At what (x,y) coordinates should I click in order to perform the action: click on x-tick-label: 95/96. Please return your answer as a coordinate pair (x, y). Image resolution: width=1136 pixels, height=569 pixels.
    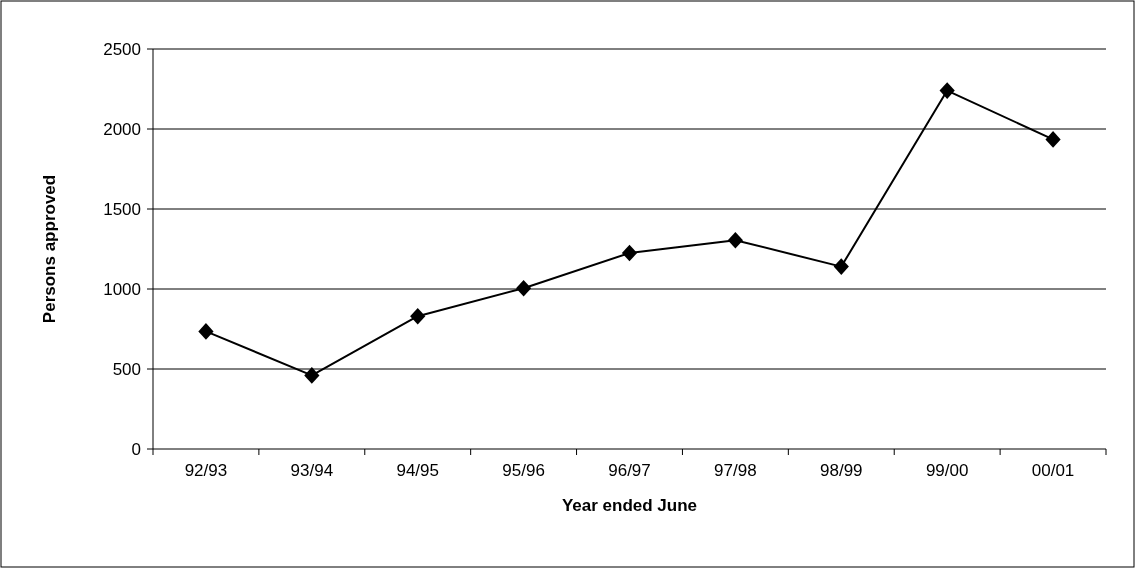
    Looking at the image, I should click on (523, 470).